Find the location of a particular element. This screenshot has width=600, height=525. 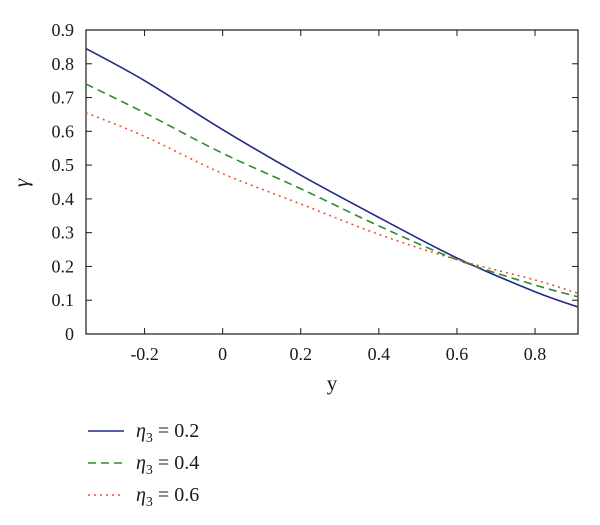

x-axis-label: y is located at coordinates (332, 383).